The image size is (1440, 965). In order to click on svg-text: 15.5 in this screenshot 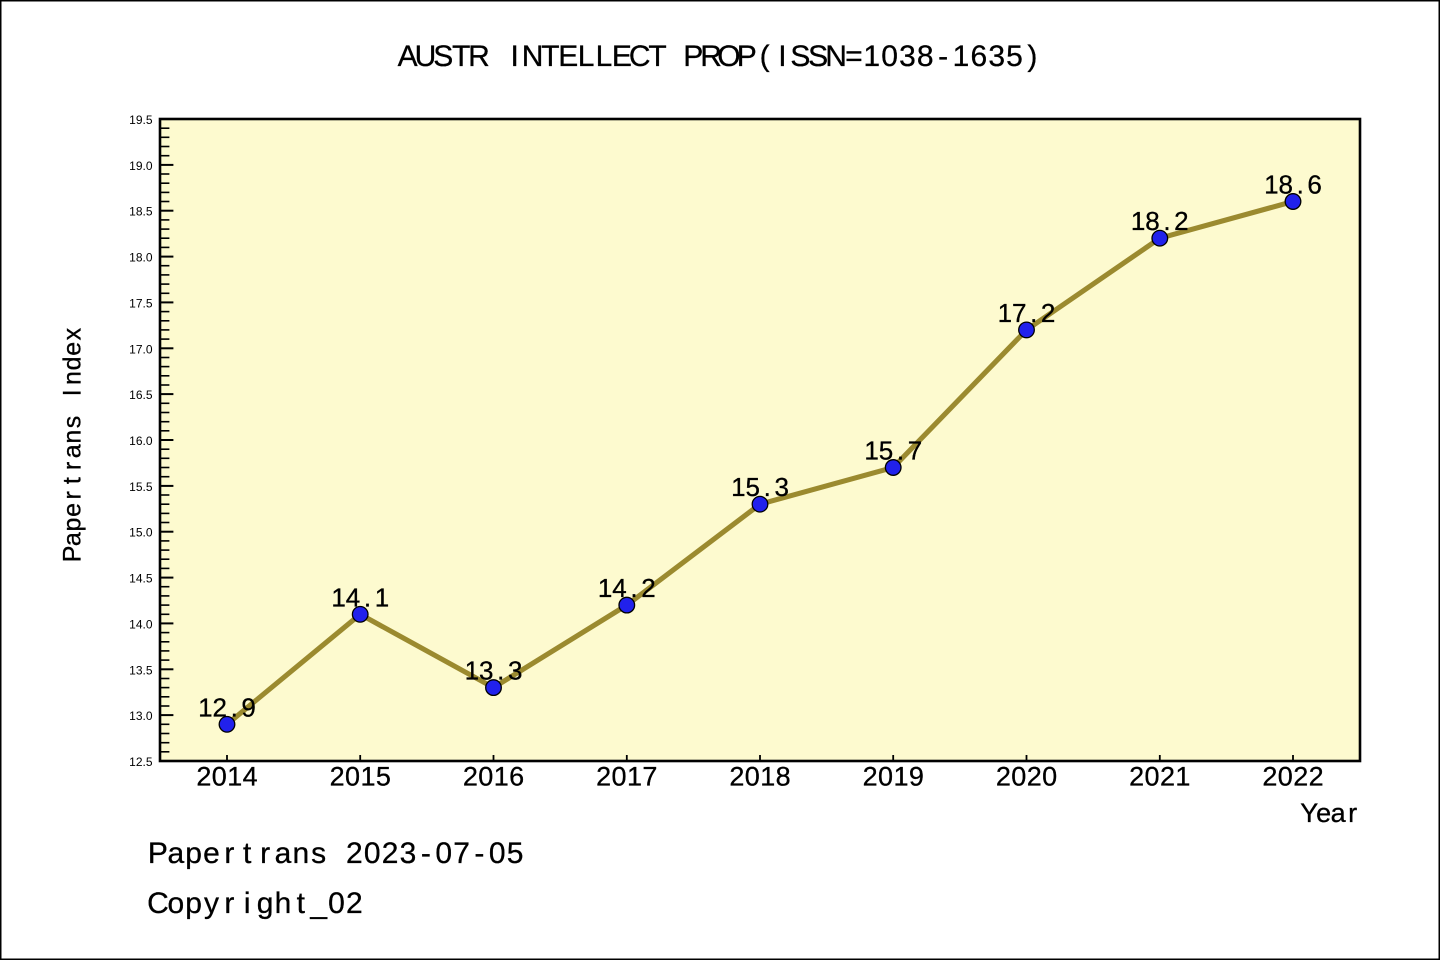, I will do `click(141, 487)`.